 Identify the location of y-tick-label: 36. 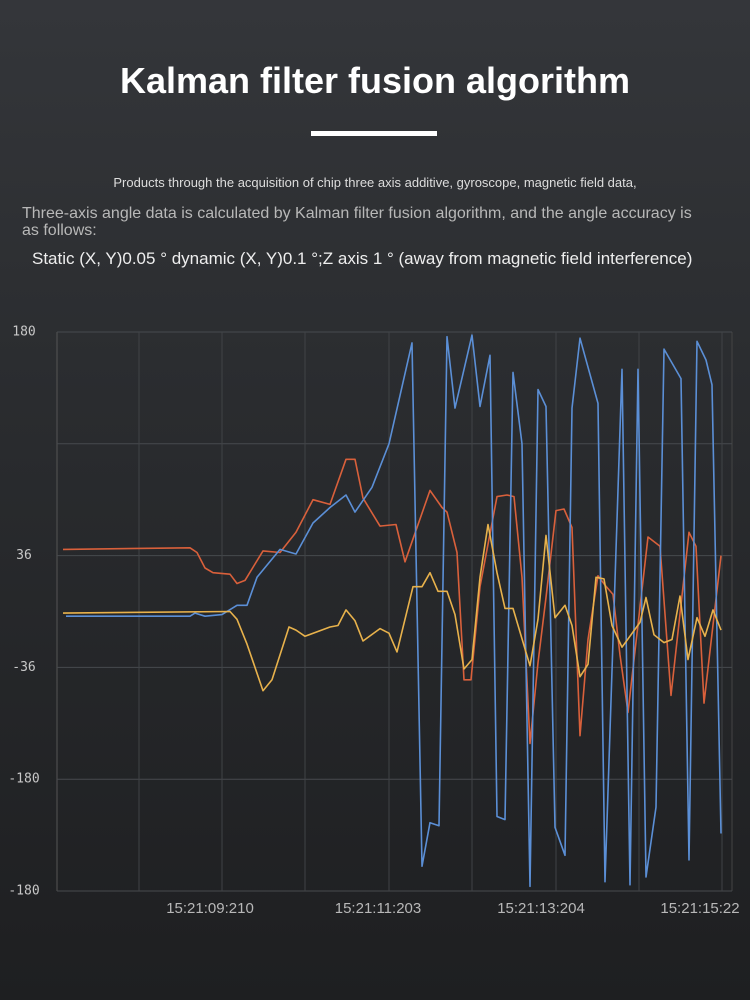
(24, 555).